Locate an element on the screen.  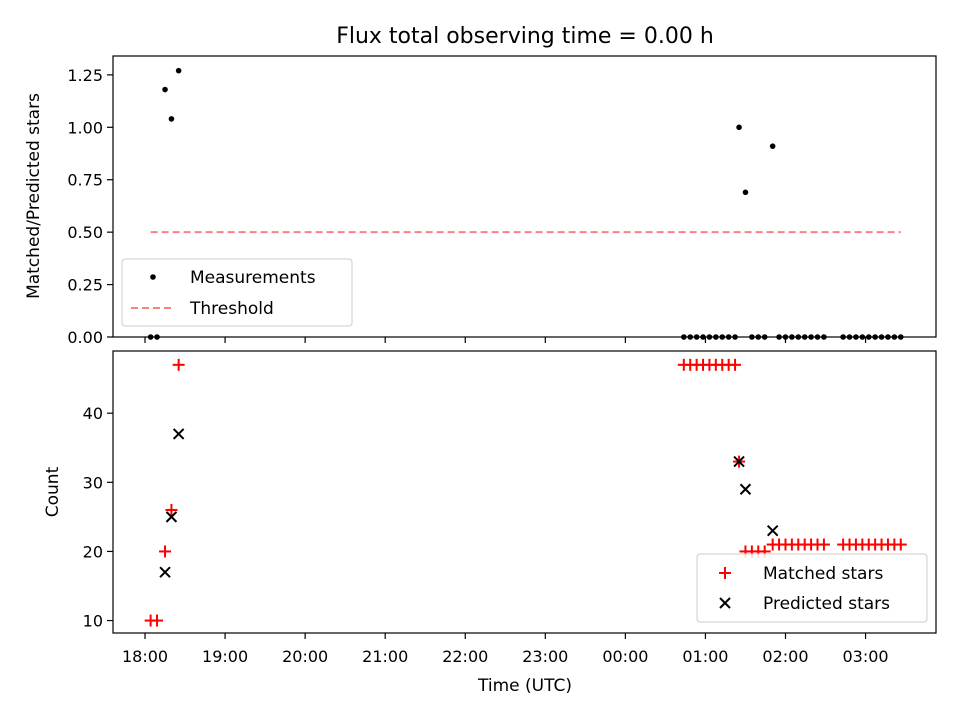
legend-label-threshold: Threshold is located at coordinates (231, 309).